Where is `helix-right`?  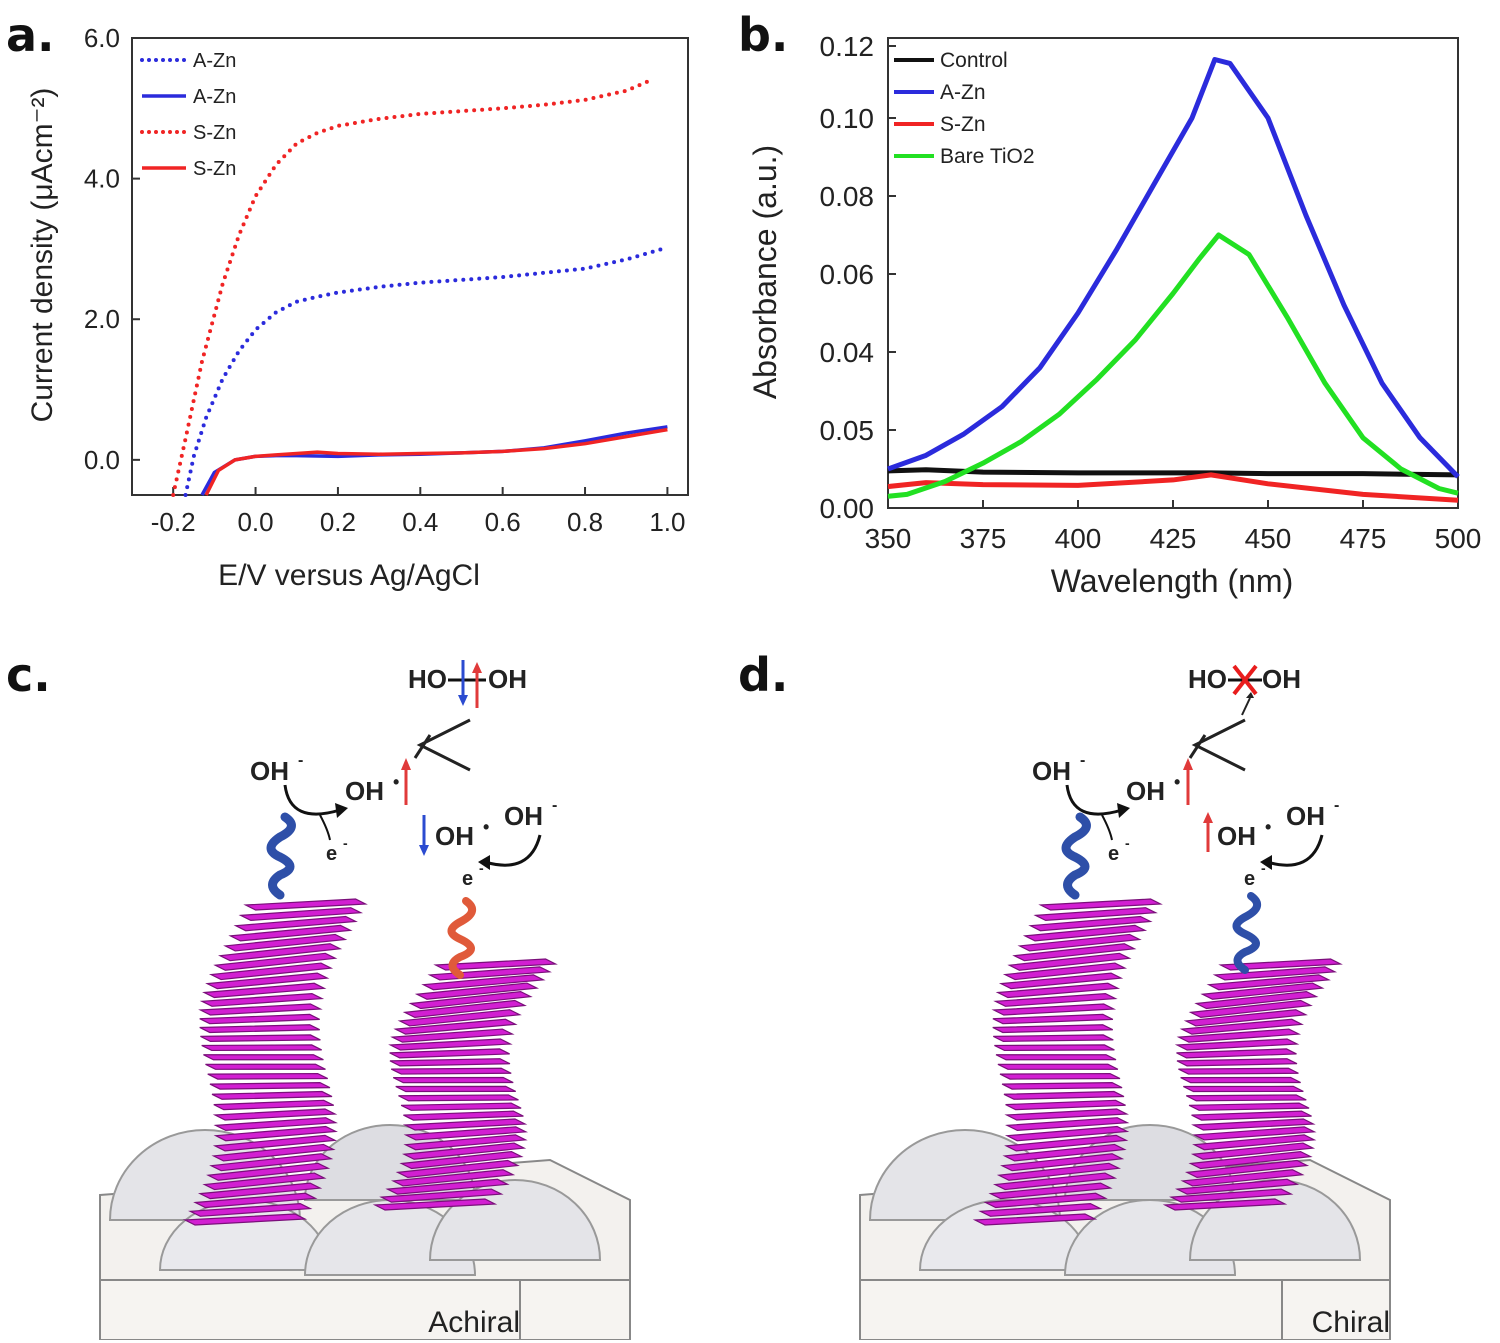 helix-right is located at coordinates (1246, 933).